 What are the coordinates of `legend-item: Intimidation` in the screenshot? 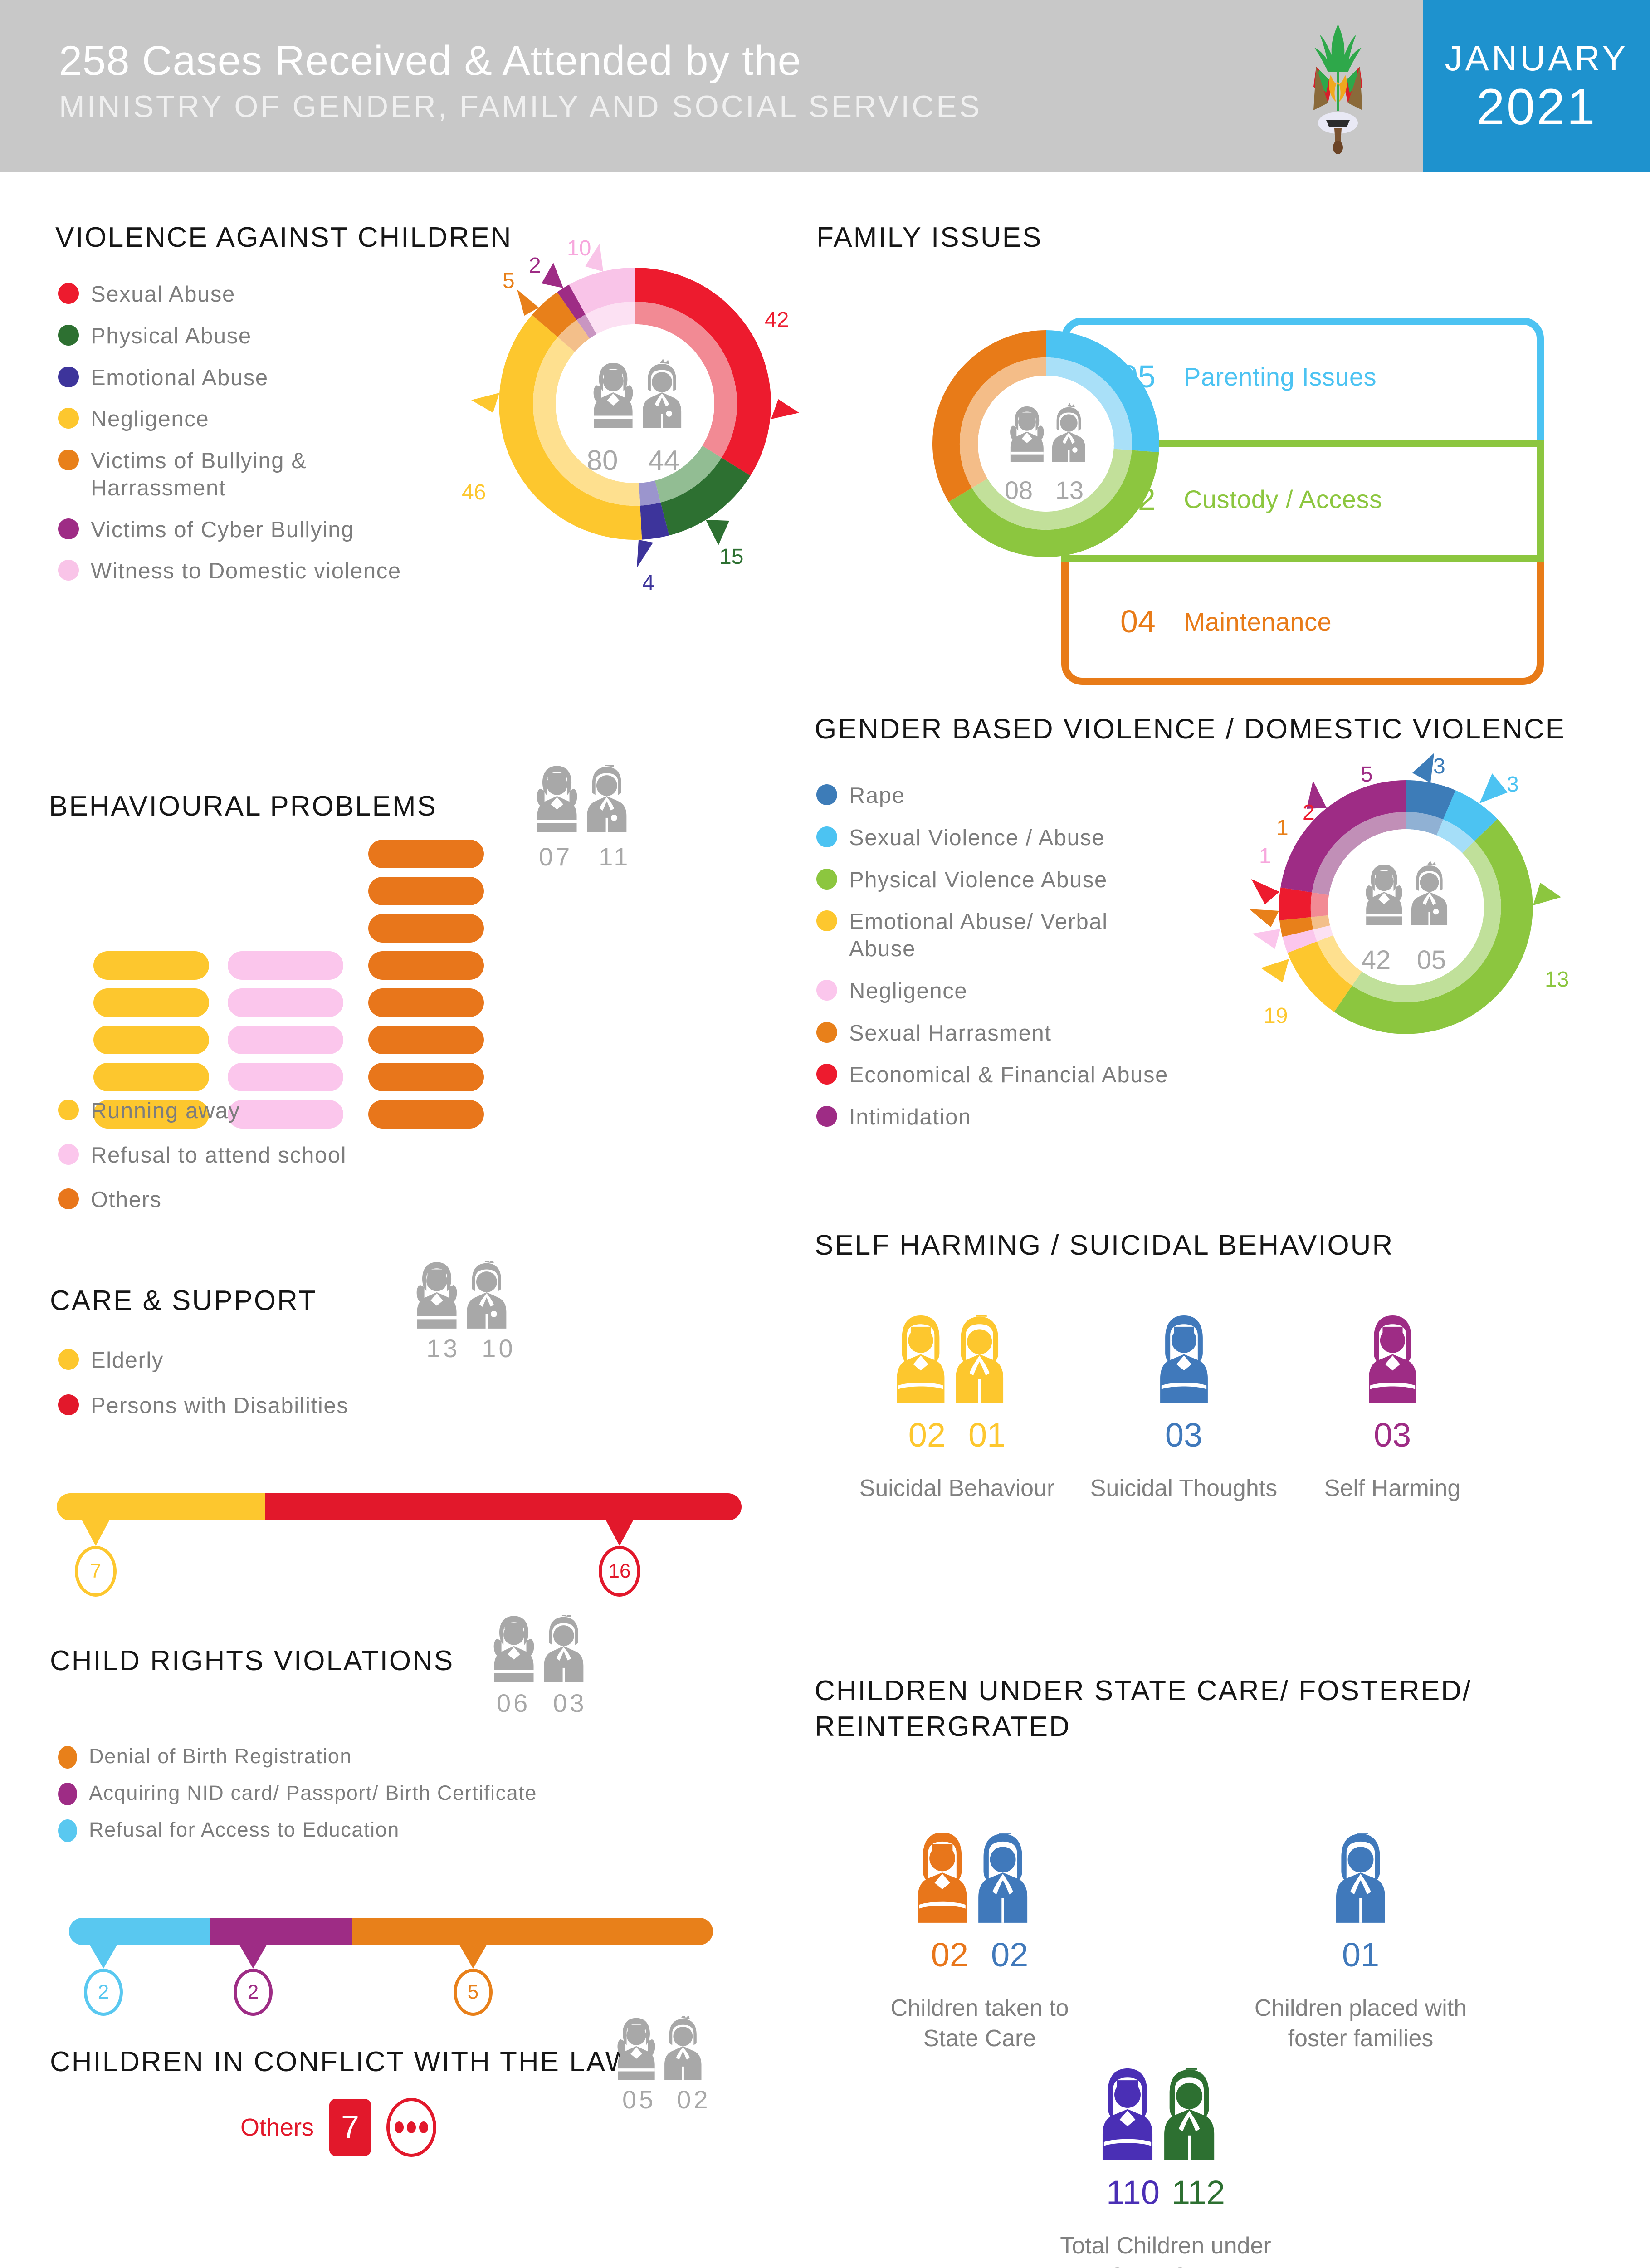 It's located at (1043, 1117).